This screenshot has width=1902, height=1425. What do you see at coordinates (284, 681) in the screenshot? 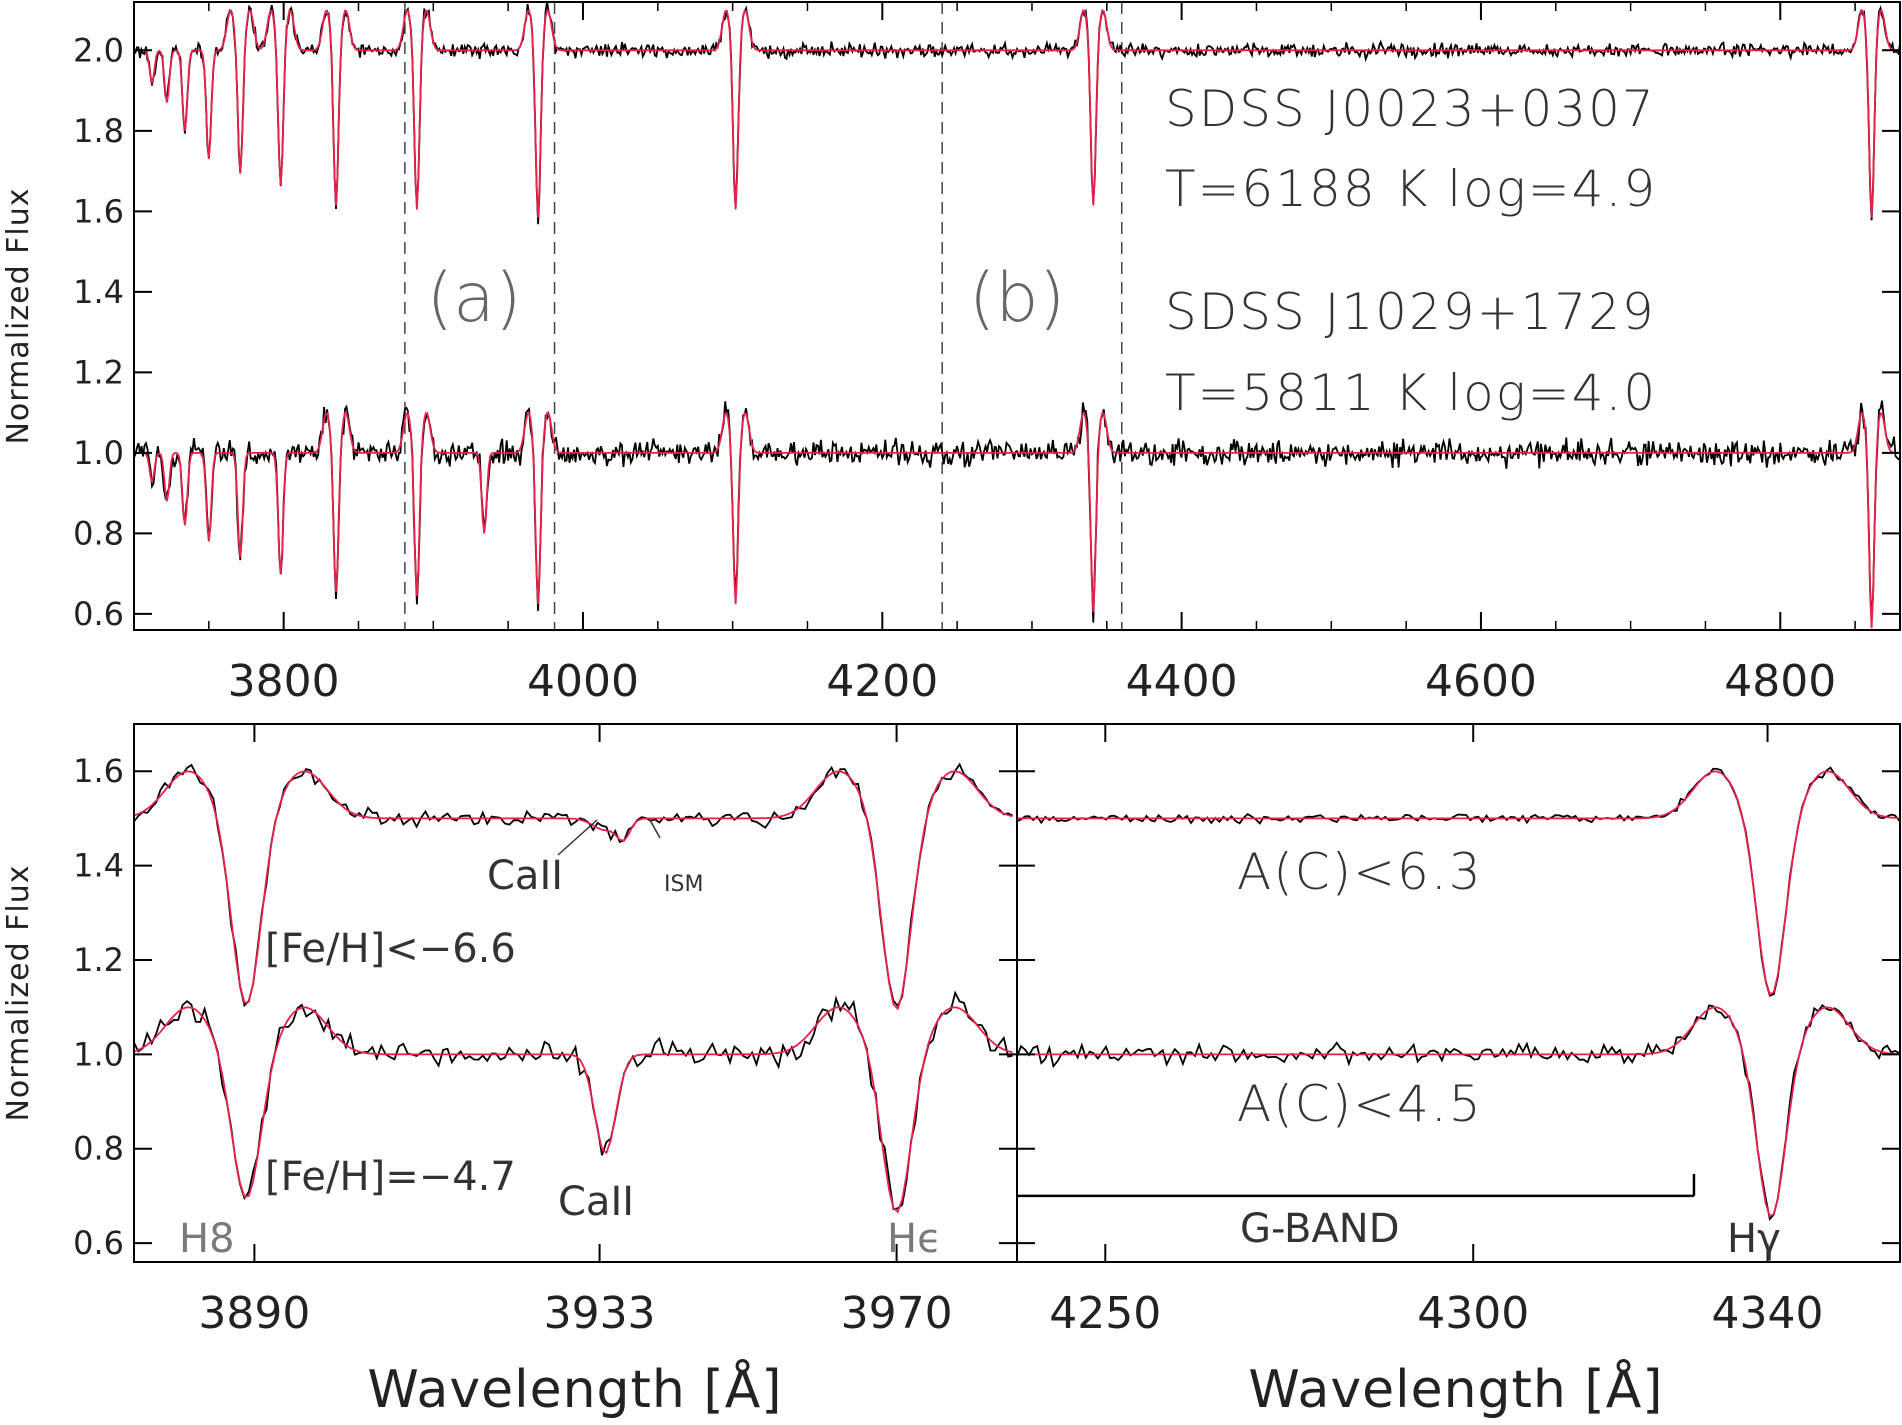
I see `x-tick-label: 3800` at bounding box center [284, 681].